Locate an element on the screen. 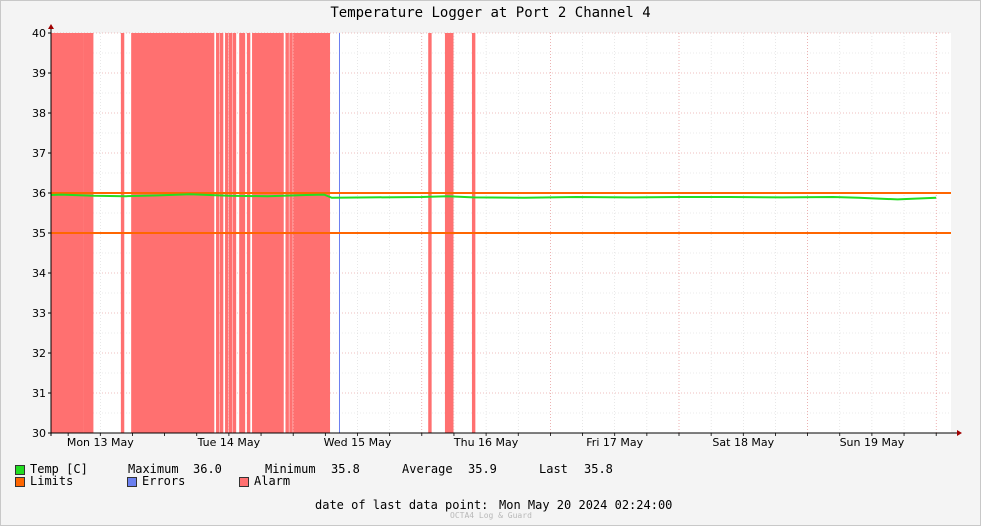 The height and width of the screenshot is (526, 981). x-tick-label: Tue 14 May is located at coordinates (229, 442).